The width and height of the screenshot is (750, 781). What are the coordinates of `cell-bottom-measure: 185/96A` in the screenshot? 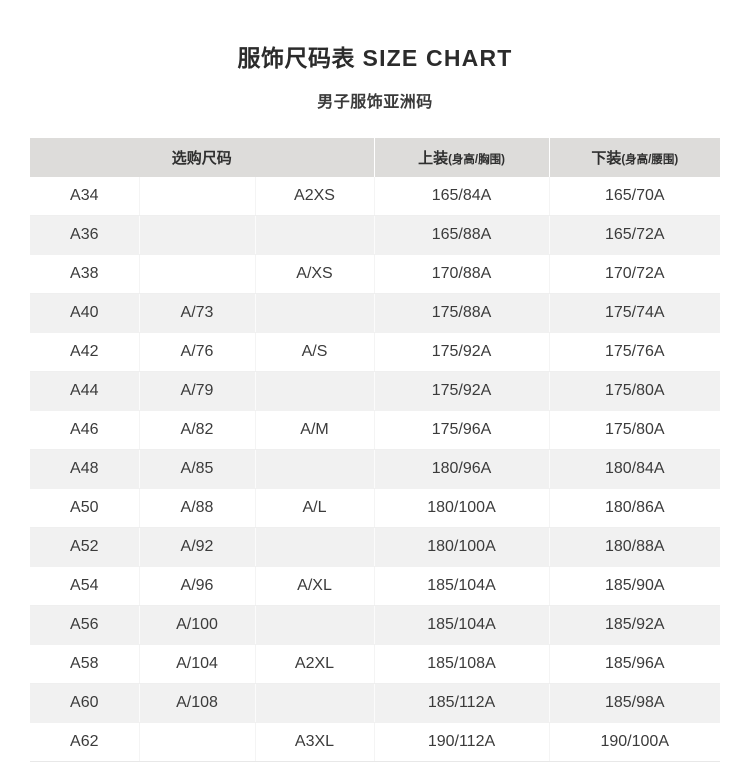 It's located at (634, 664).